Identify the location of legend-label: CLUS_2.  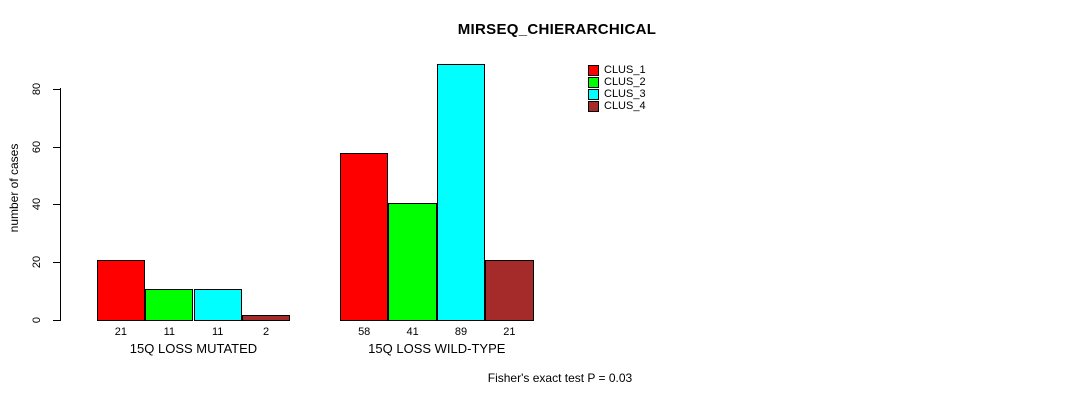
(625, 82).